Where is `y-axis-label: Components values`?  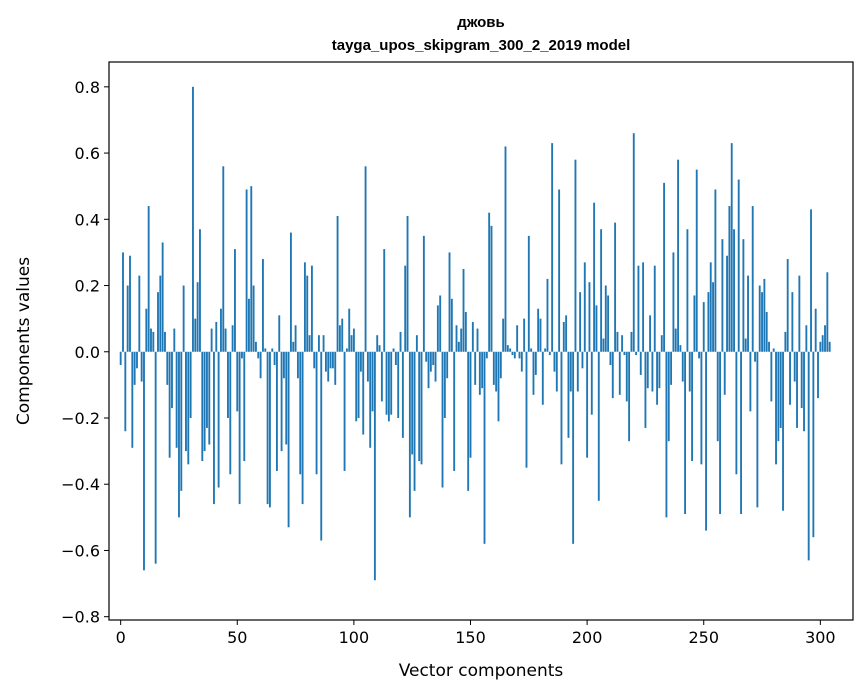 y-axis-label: Components values is located at coordinates (24, 341).